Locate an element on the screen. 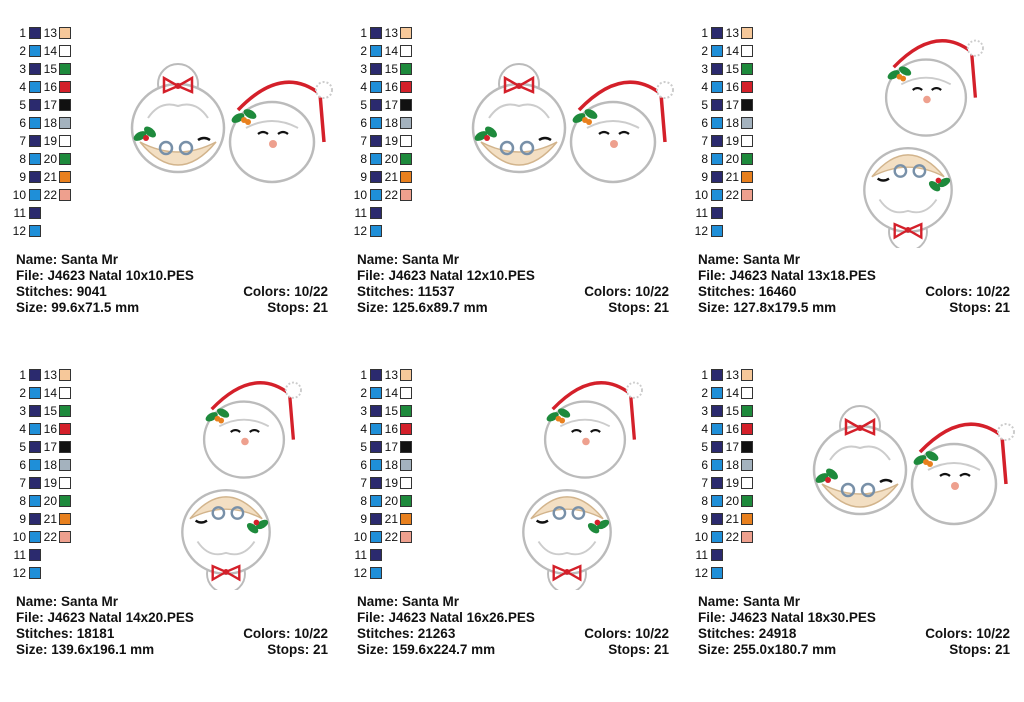 The height and width of the screenshot is (702, 1024). mrs-claus-figure is located at coordinates (908, 197).